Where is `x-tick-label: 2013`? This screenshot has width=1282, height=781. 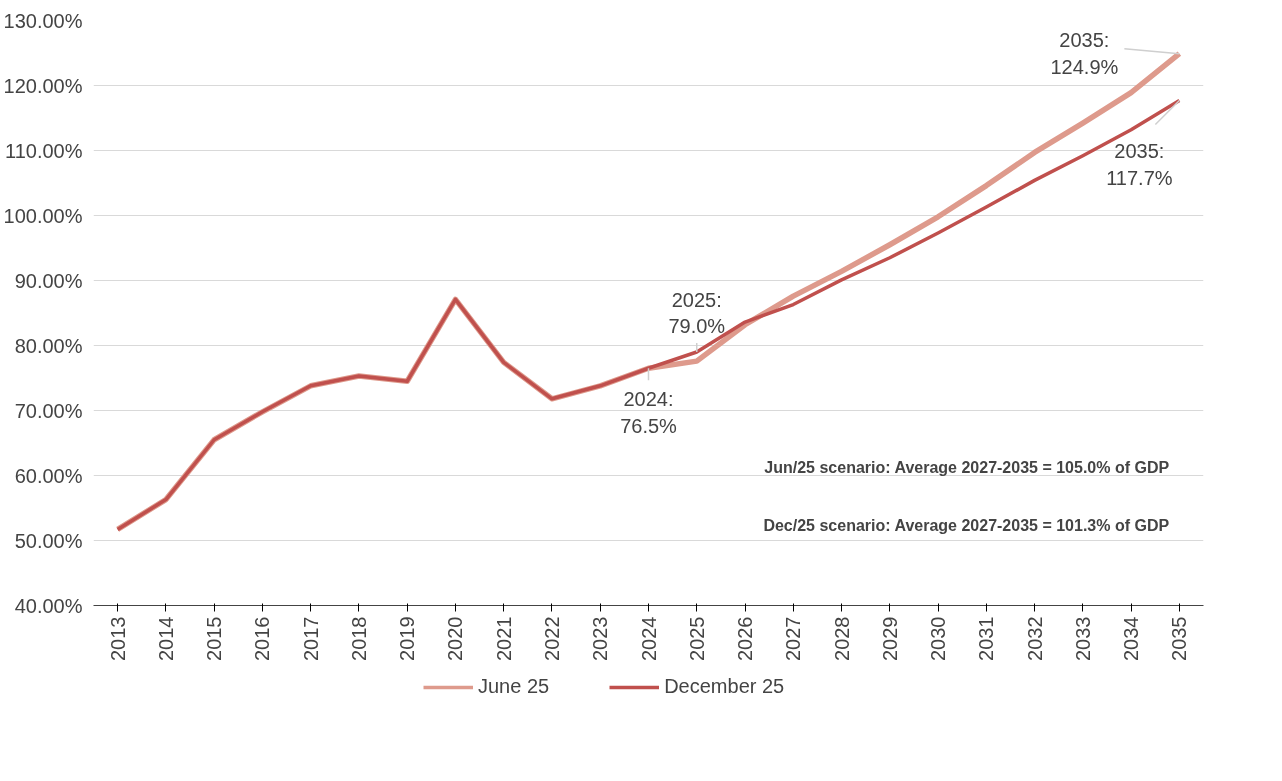 x-tick-label: 2013 is located at coordinates (117, 638).